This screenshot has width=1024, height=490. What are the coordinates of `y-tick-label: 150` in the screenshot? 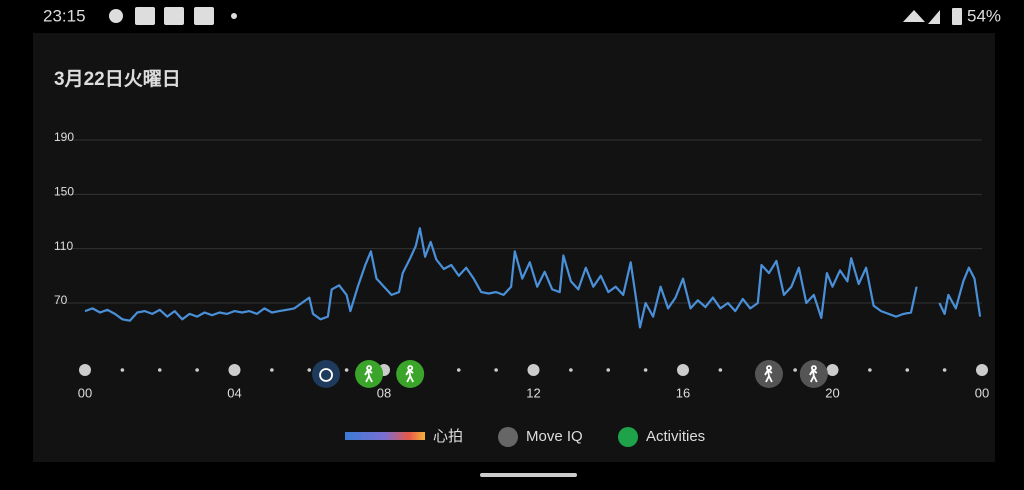 It's located at (64, 192).